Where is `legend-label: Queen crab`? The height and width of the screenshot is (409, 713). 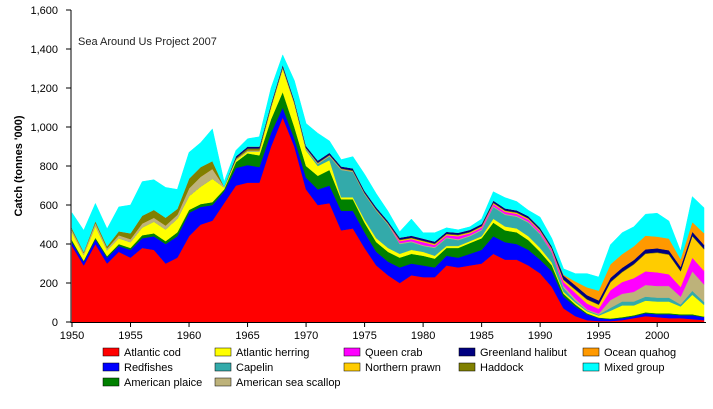 legend-label: Queen crab is located at coordinates (393, 353).